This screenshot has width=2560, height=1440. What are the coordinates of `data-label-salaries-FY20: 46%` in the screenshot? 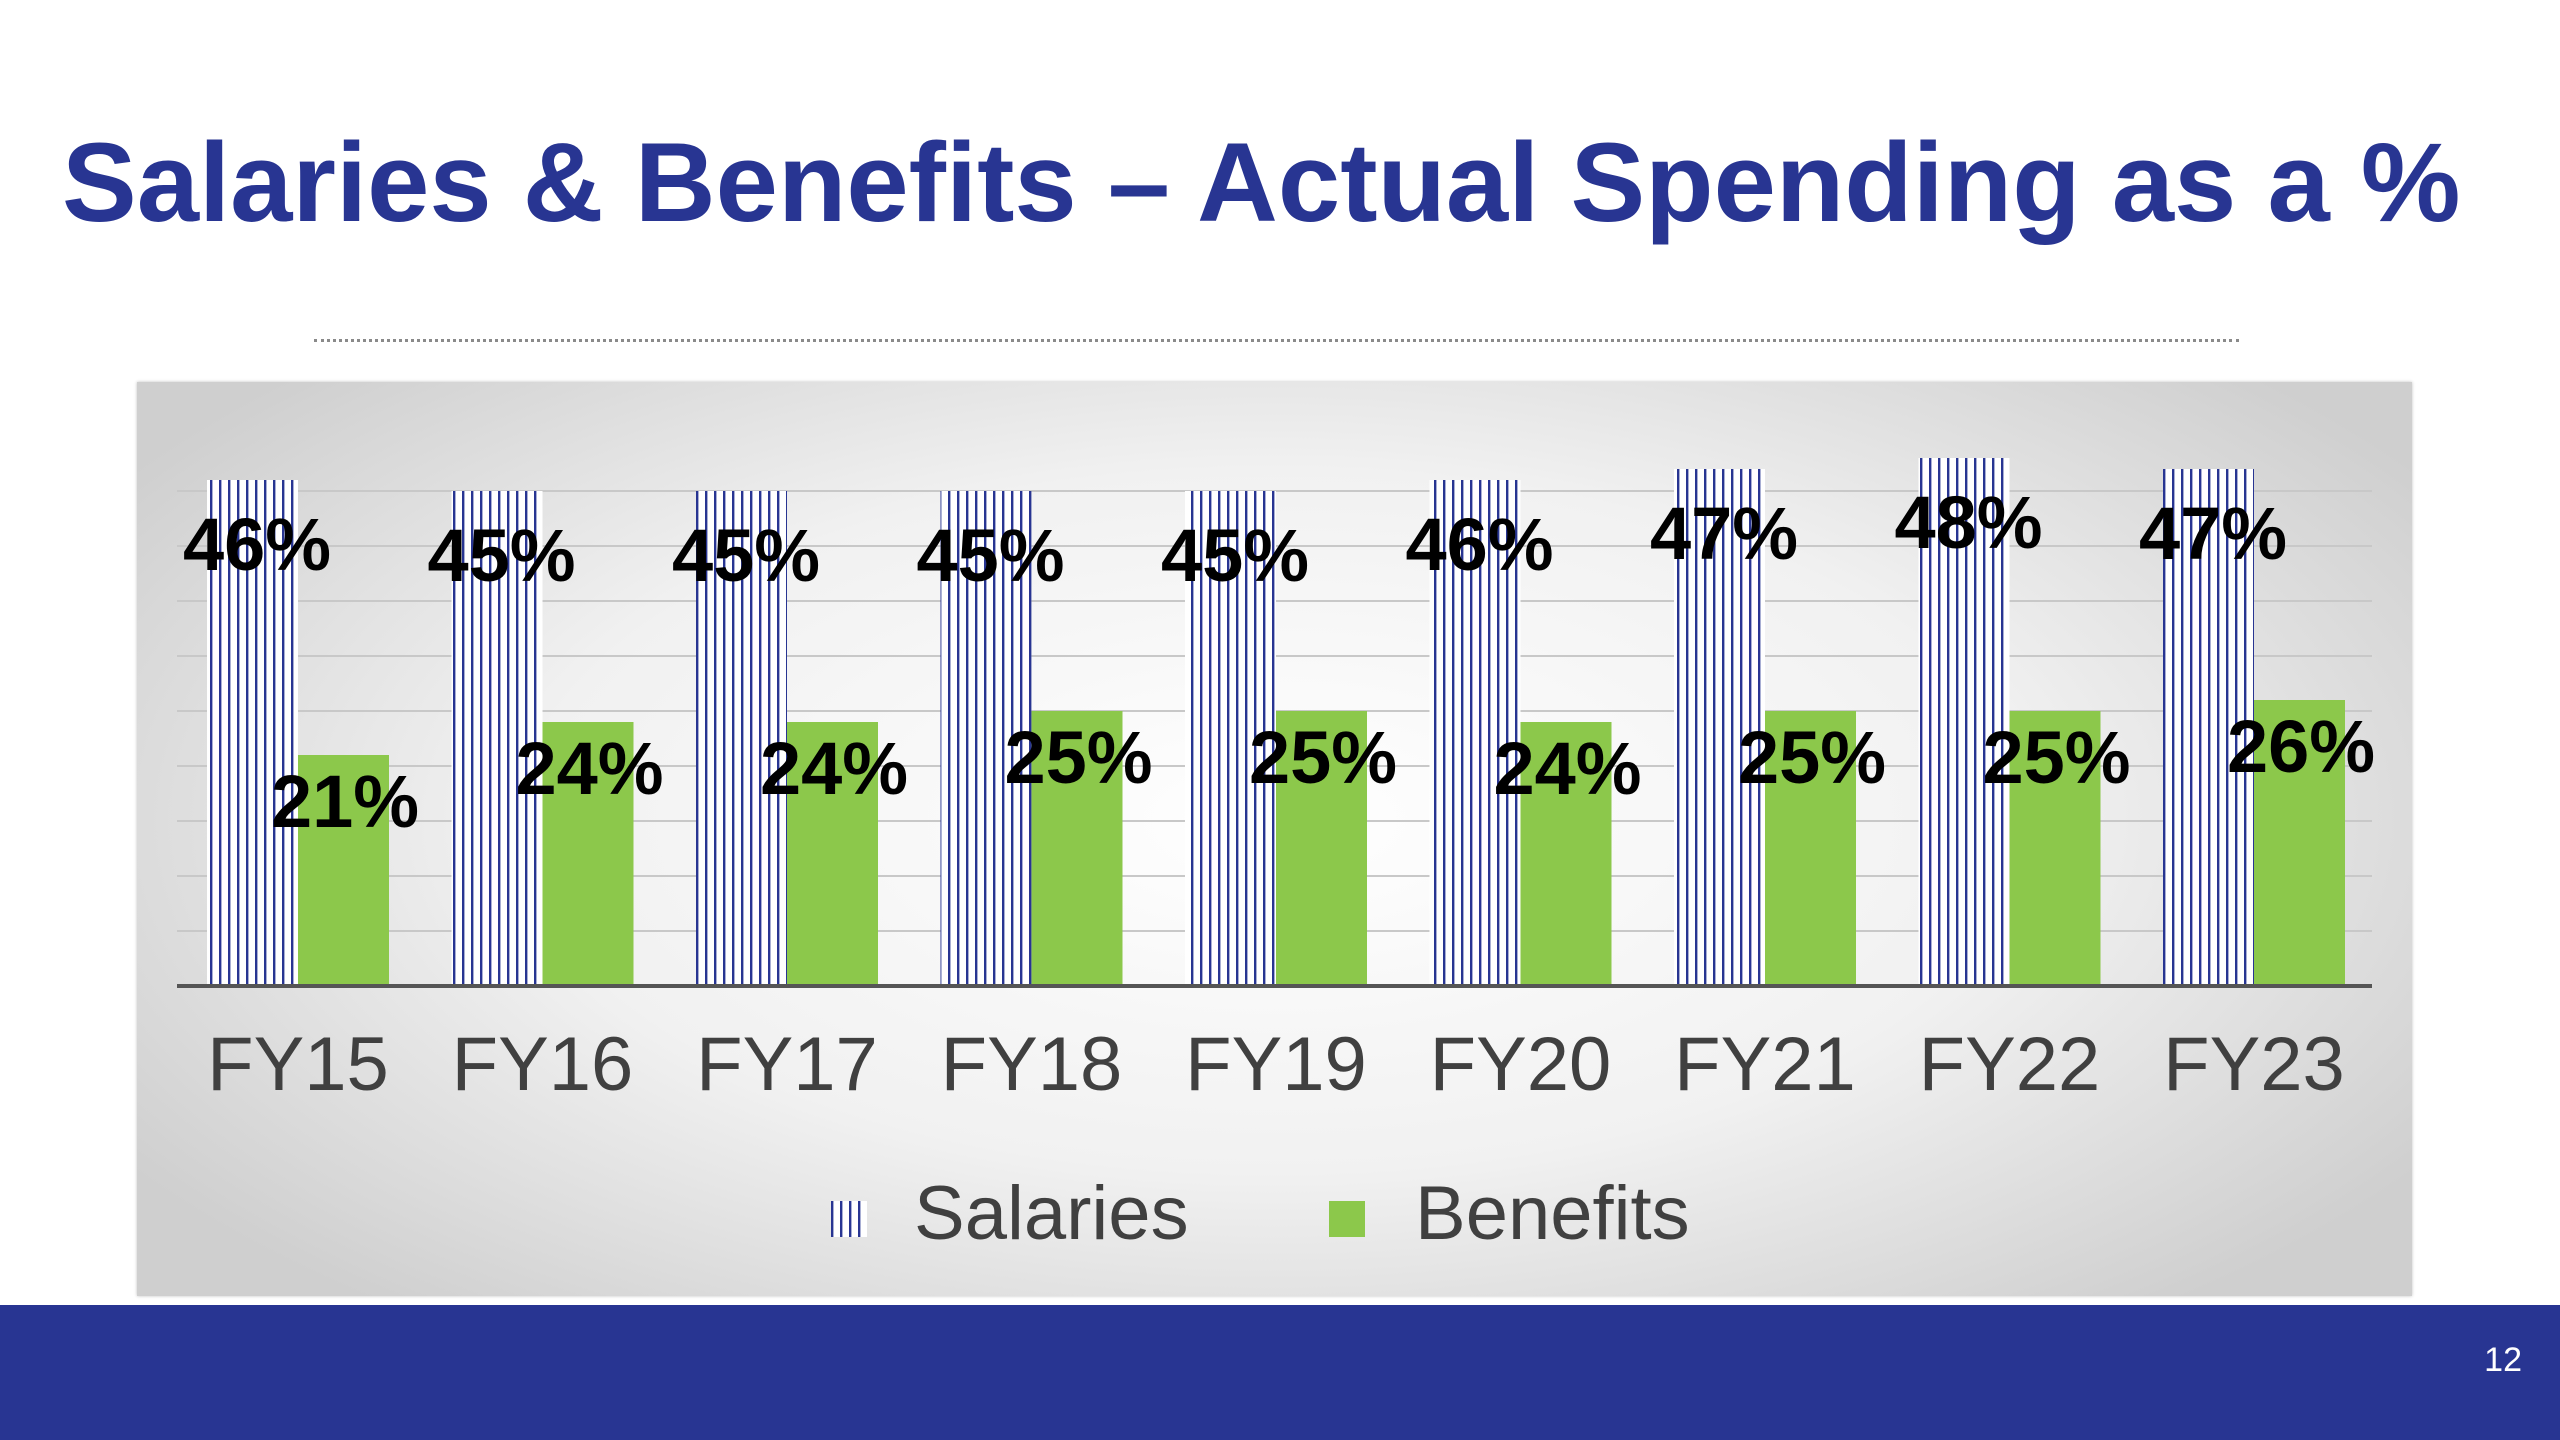 It's located at (1479, 544).